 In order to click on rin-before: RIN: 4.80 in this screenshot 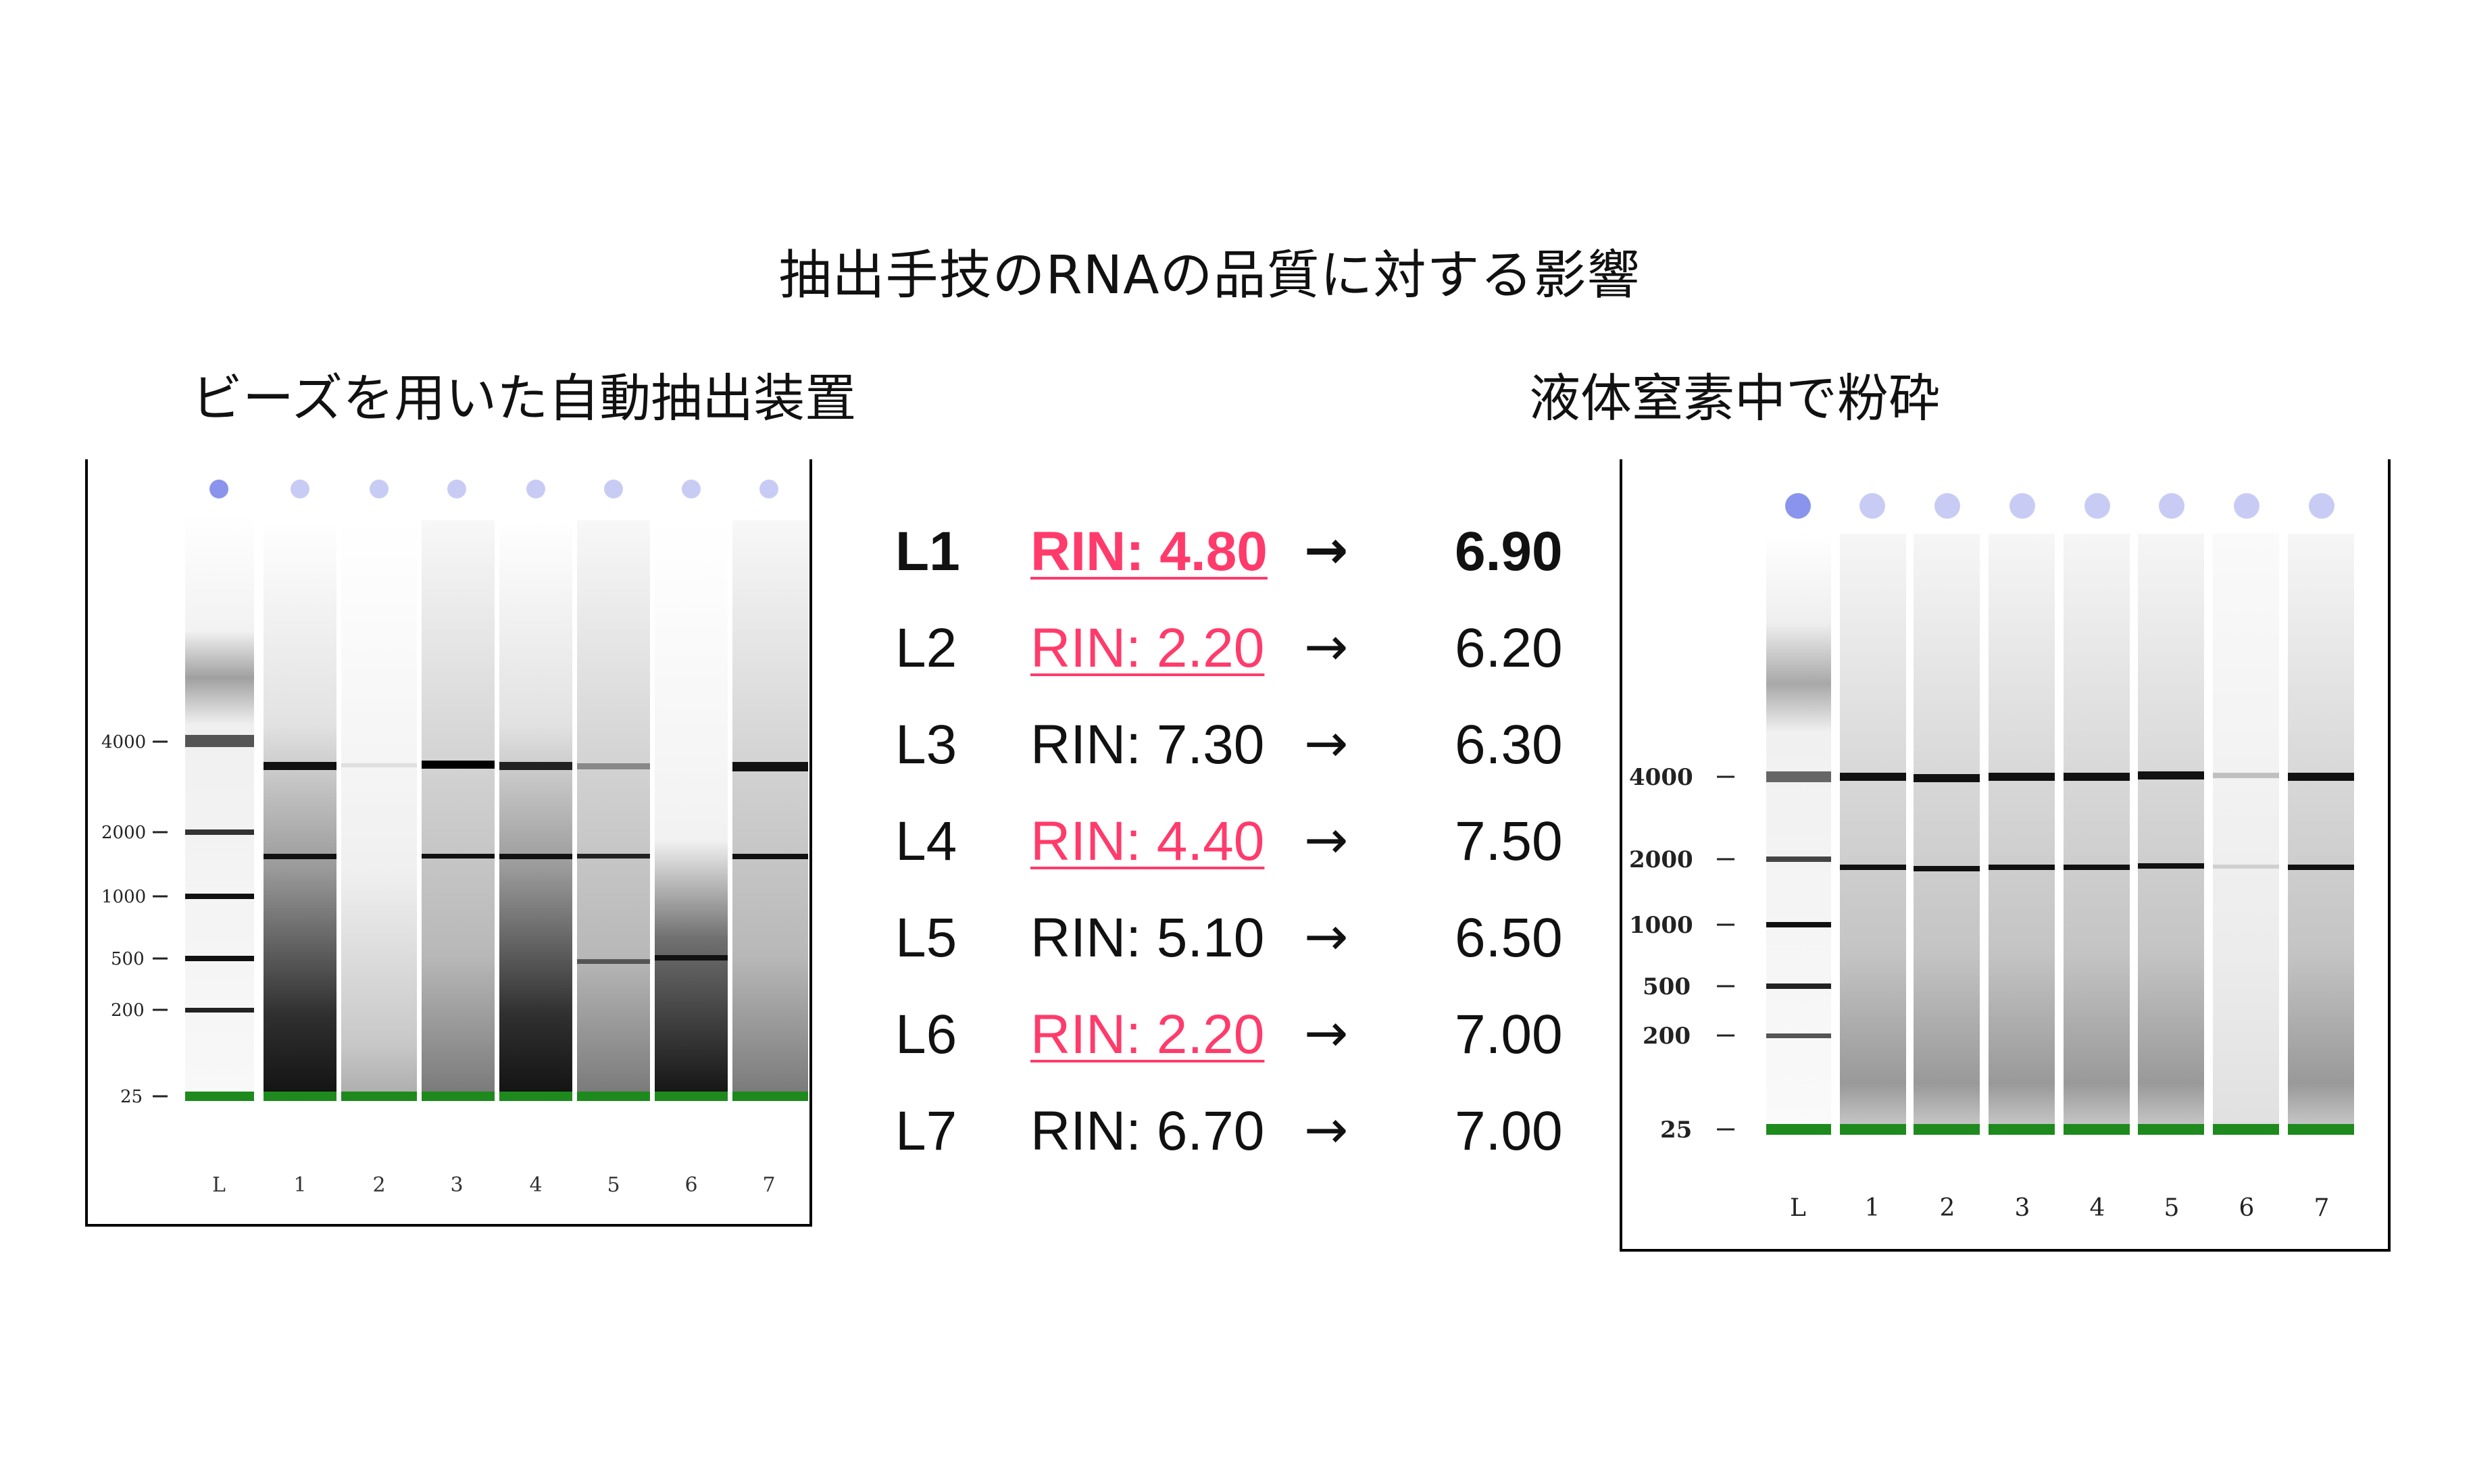, I will do `click(1149, 551)`.